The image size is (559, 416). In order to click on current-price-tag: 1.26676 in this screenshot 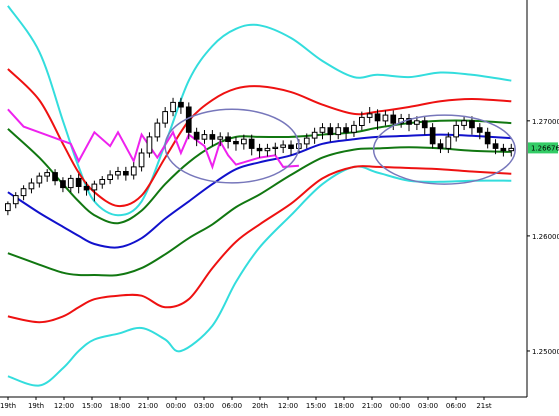, I will do `click(543, 148)`.